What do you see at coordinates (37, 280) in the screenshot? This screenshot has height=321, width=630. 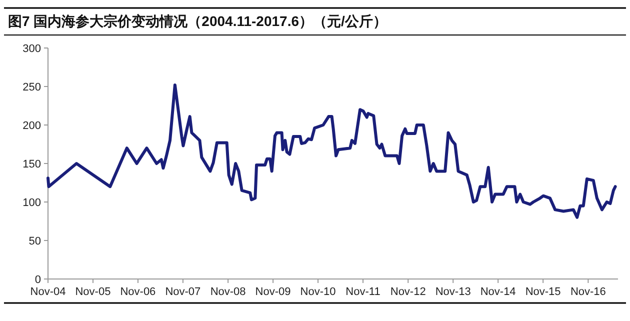 I see `y-tick-label: 0` at bounding box center [37, 280].